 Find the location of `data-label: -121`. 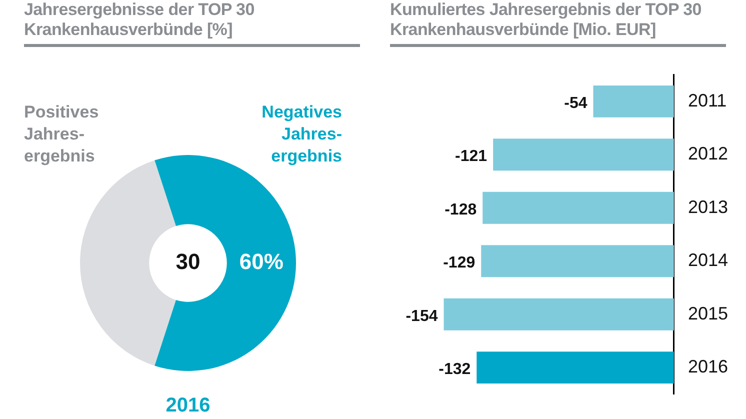

data-label: -121 is located at coordinates (471, 157).